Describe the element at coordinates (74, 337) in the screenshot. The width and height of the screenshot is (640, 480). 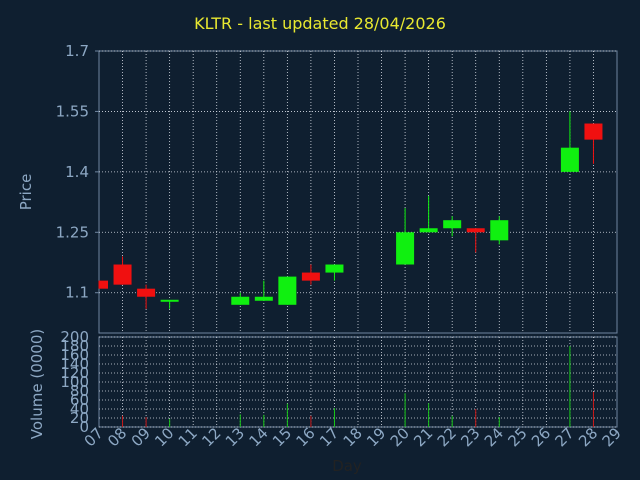
I see `volume-tick-label: 200` at that location.